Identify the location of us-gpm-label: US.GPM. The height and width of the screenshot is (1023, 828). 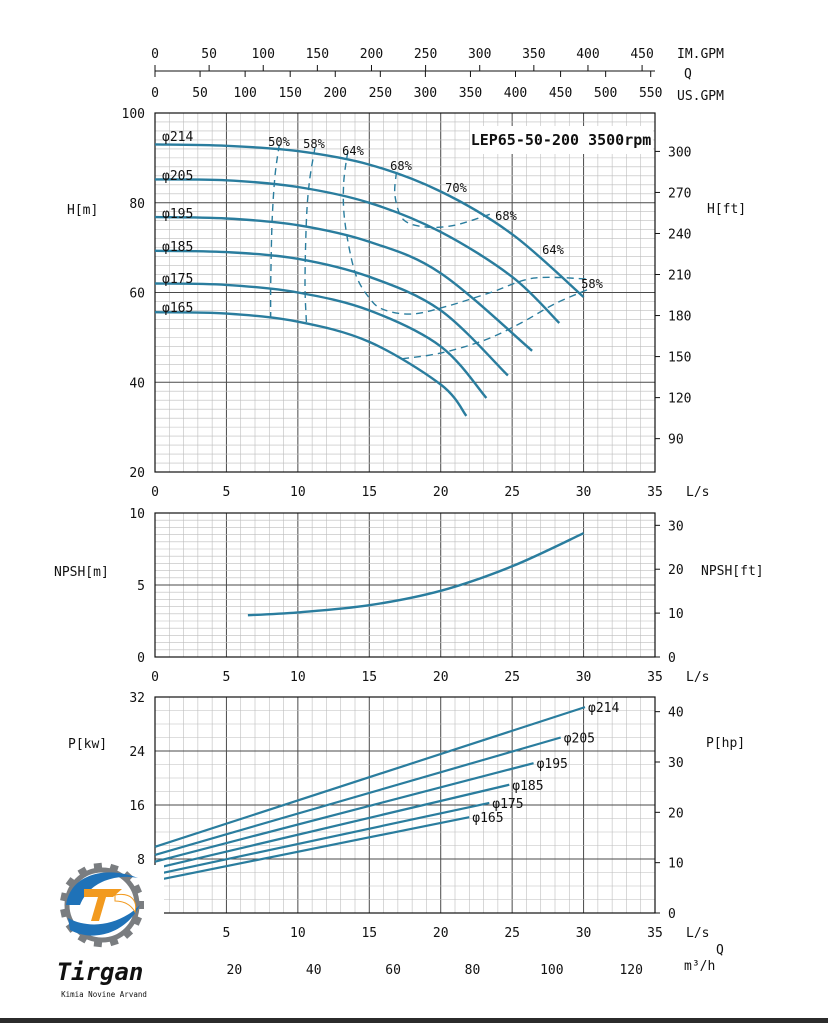
(700, 96).